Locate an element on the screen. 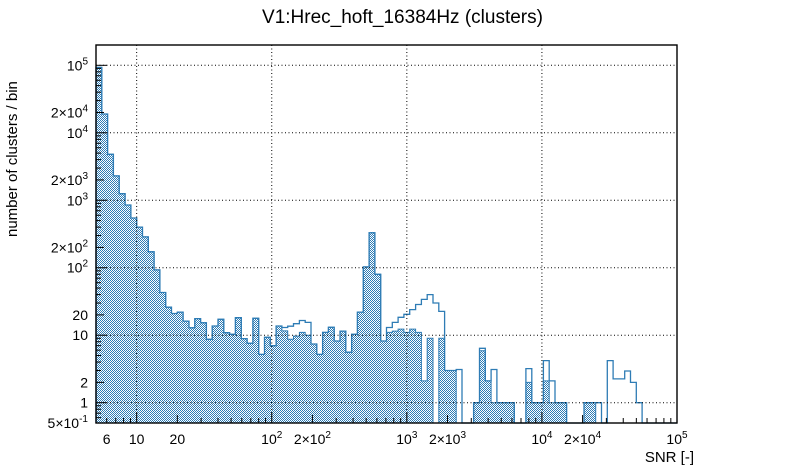 The height and width of the screenshot is (472, 805). x-axis-title: SNR [-] is located at coordinates (669, 457).